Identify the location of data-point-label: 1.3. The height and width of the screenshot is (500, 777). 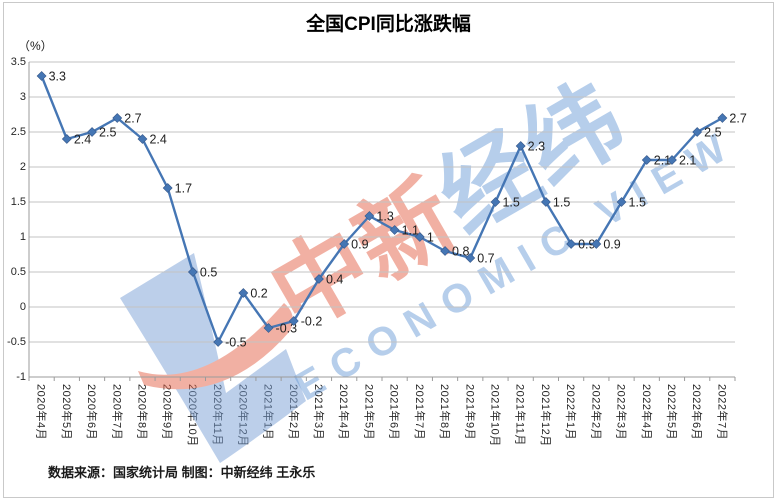
(384, 217).